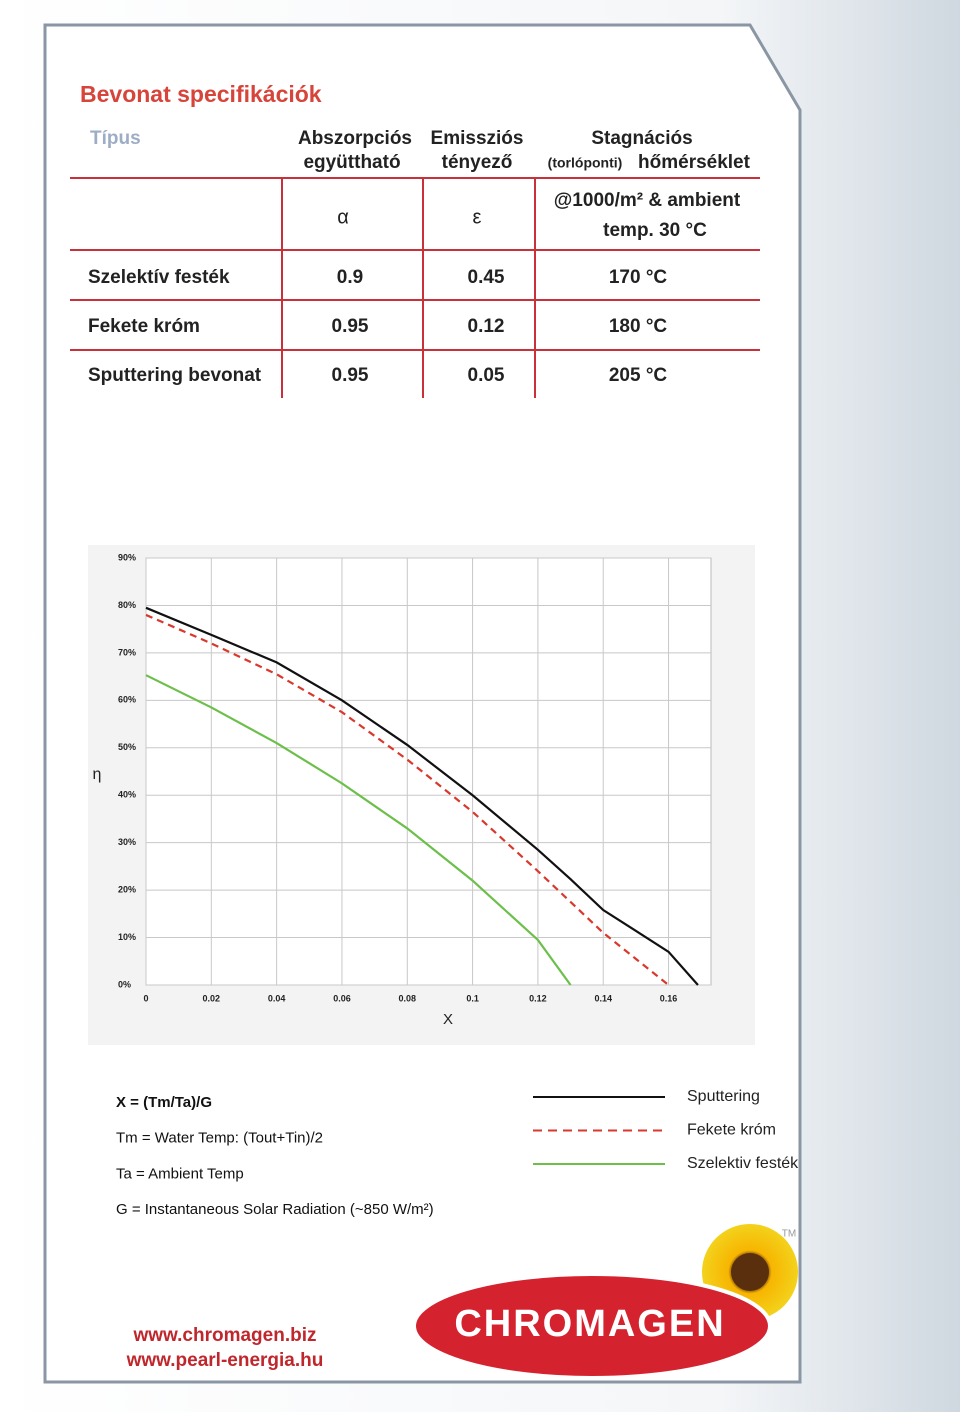 Image resolution: width=960 pixels, height=1412 pixels. Describe the element at coordinates (127, 795) in the screenshot. I see `y-tick-label: 40%` at that location.